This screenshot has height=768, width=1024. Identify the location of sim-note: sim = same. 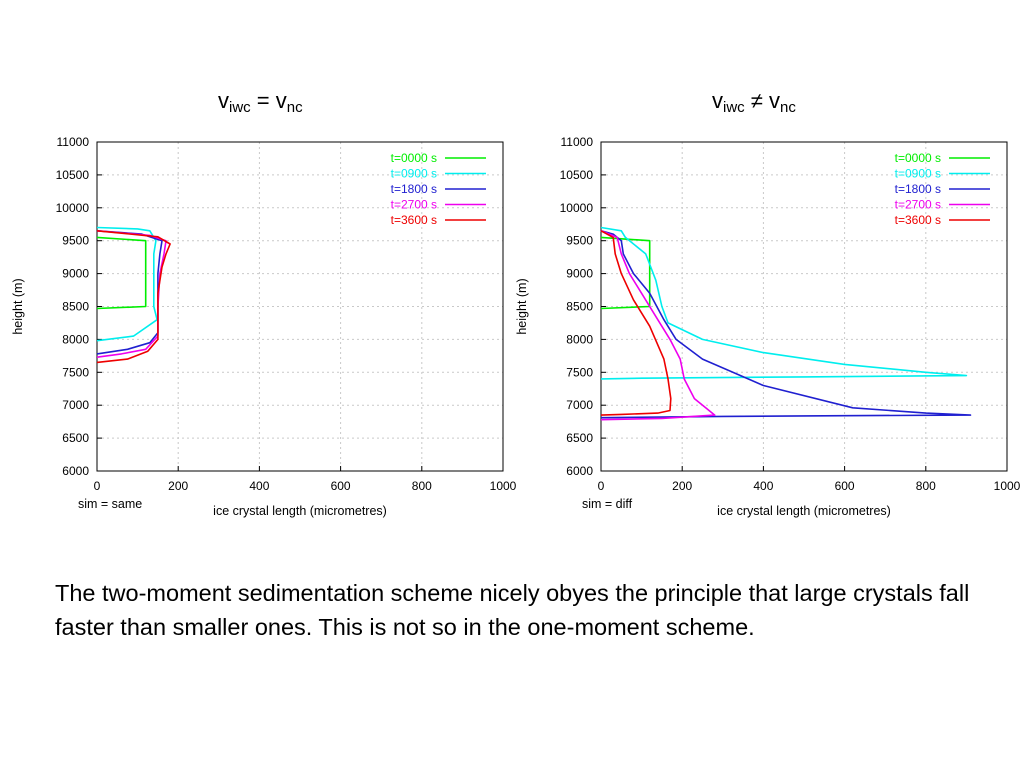
(110, 504).